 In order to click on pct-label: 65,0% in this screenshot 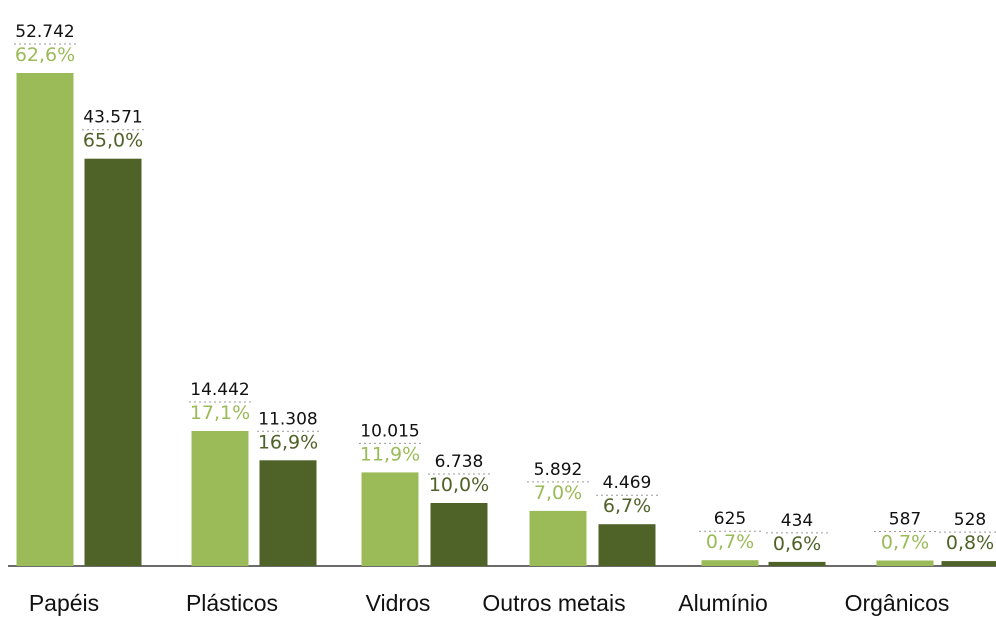, I will do `click(113, 141)`.